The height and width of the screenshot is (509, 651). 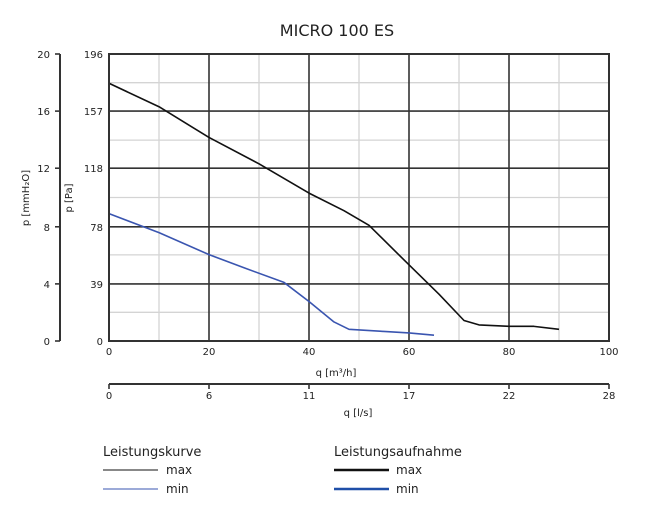 What do you see at coordinates (509, 396) in the screenshot?
I see `x2-tick-label: 22` at bounding box center [509, 396].